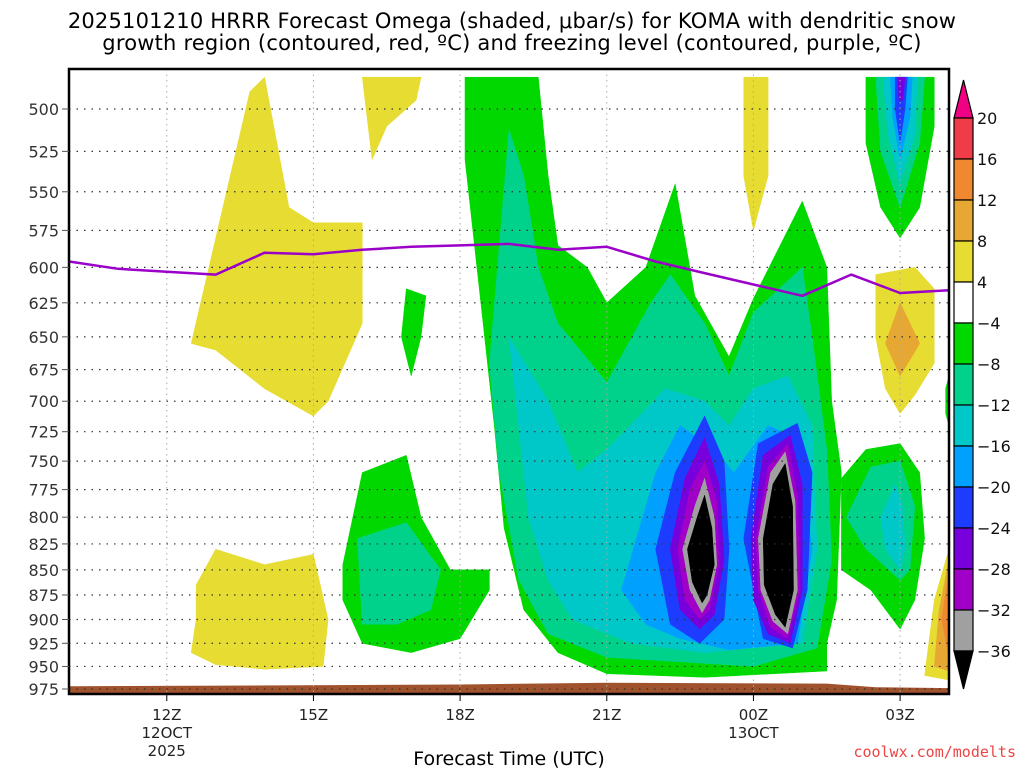  I want to click on y-tick-label-500: 500, so click(43, 109).